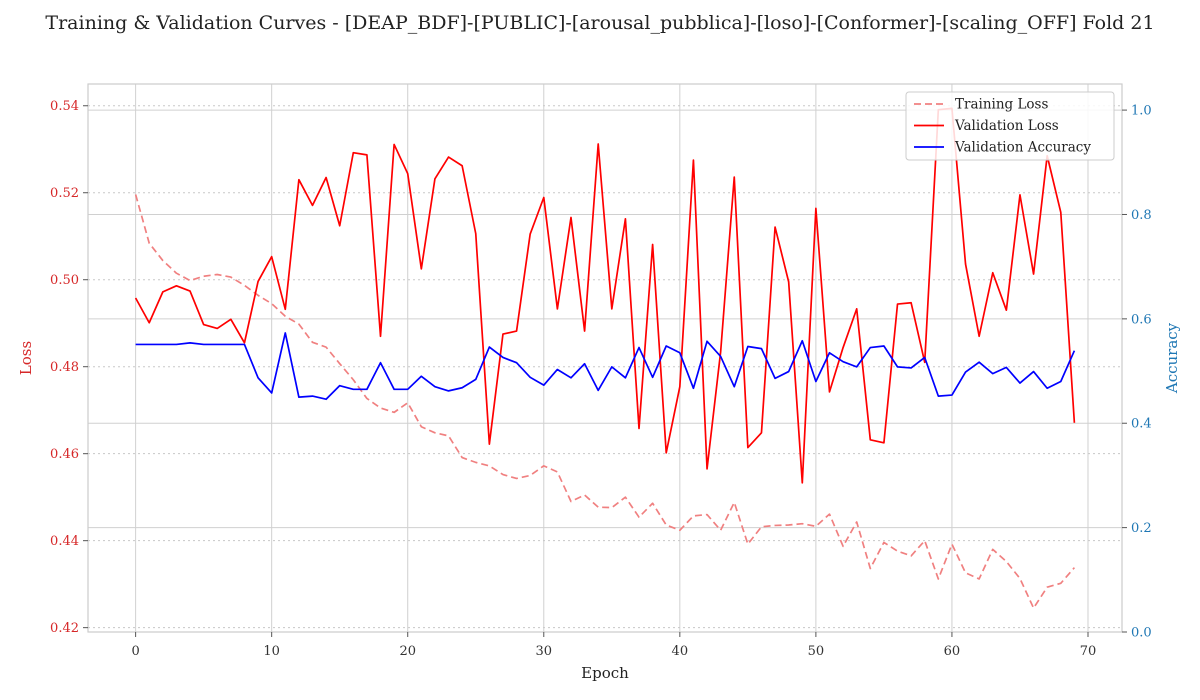 The height and width of the screenshot is (700, 1200). What do you see at coordinates (64, 367) in the screenshot?
I see `y-left-tick-label: 0.48` at bounding box center [64, 367].